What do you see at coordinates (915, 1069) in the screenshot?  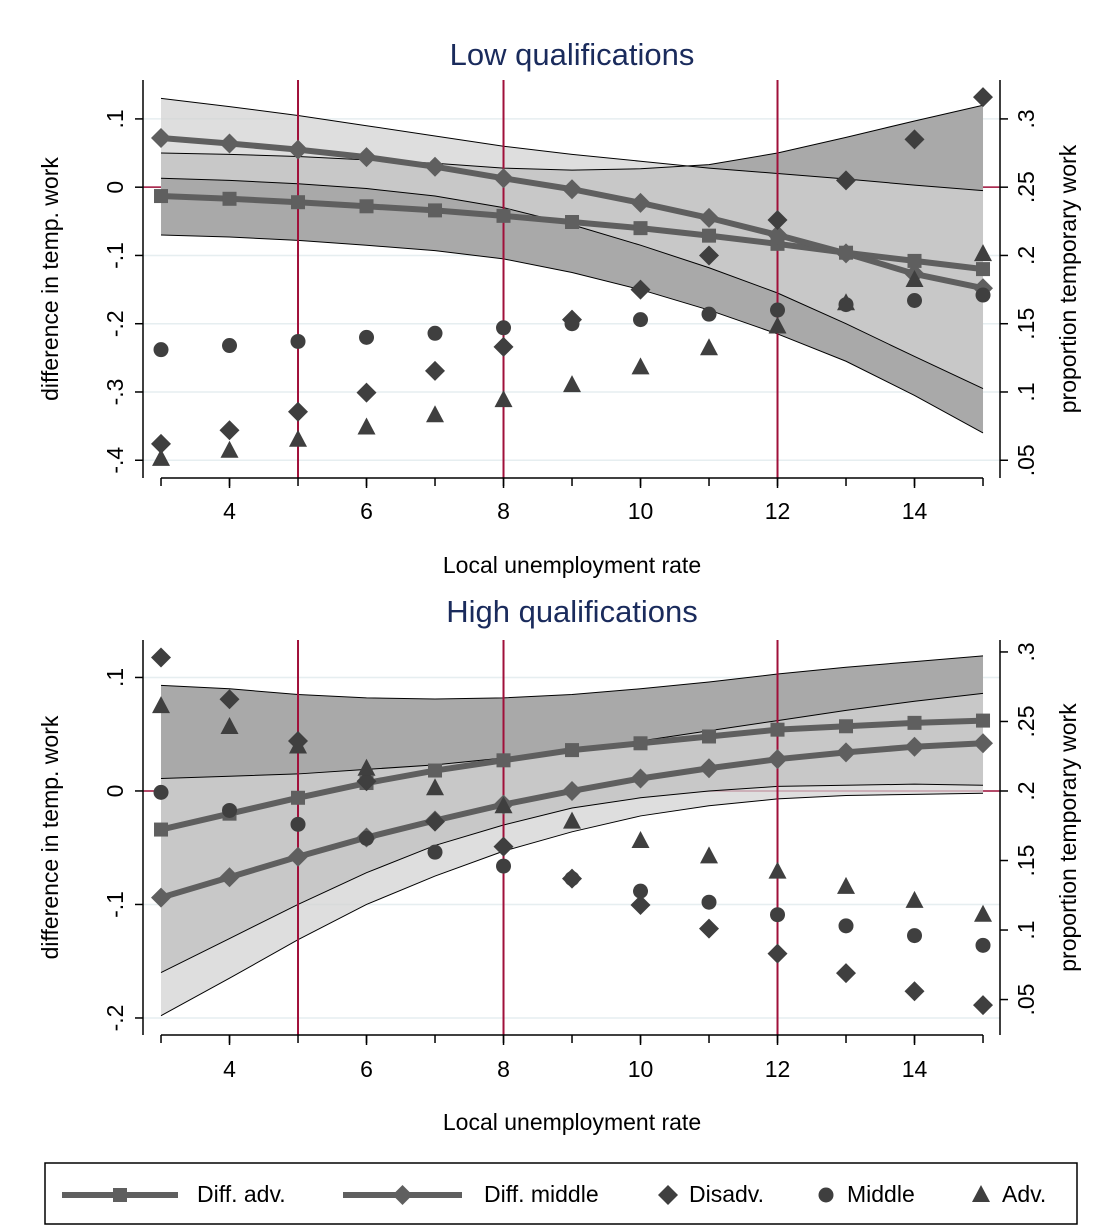 I see `x-tick-label: 14` at bounding box center [915, 1069].